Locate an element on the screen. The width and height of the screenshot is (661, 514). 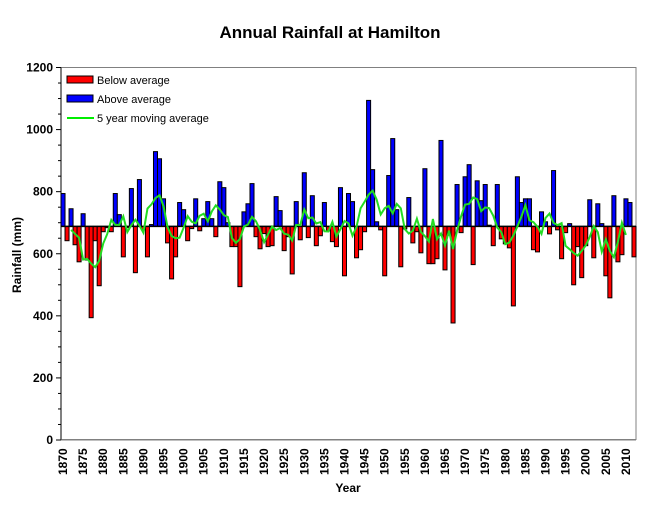
bar-1995 is located at coordinates (566, 229).